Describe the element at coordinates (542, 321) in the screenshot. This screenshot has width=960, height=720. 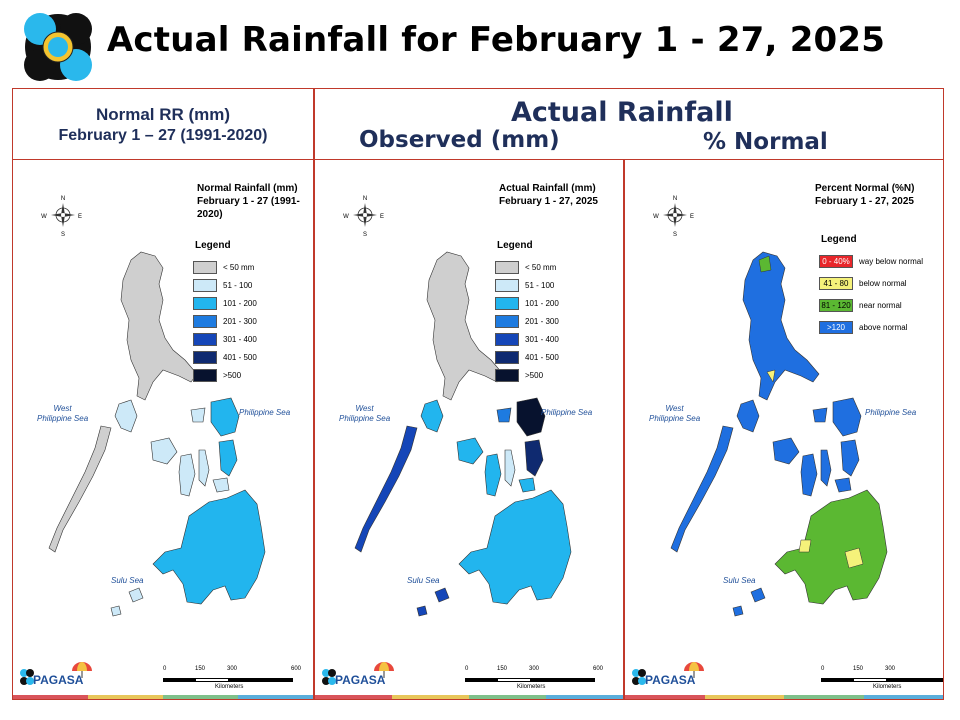
I see `legend-label: 201 - 300` at that location.